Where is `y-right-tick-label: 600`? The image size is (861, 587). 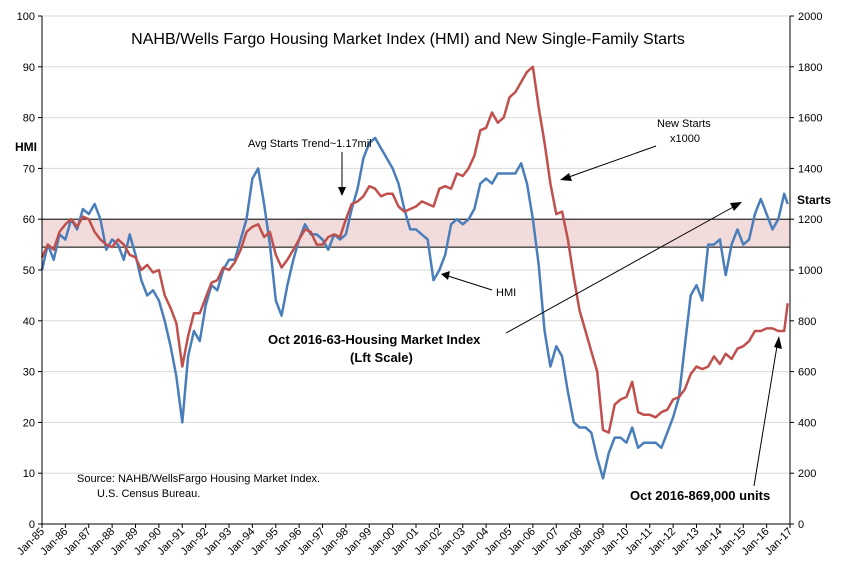
y-right-tick-label: 600 is located at coordinates (807, 373).